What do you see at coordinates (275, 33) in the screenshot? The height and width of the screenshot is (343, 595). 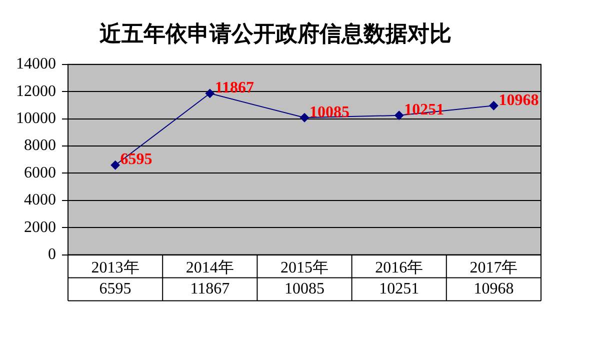 I see `chart-title: 近五年依申请公开政府信息数据对比` at bounding box center [275, 33].